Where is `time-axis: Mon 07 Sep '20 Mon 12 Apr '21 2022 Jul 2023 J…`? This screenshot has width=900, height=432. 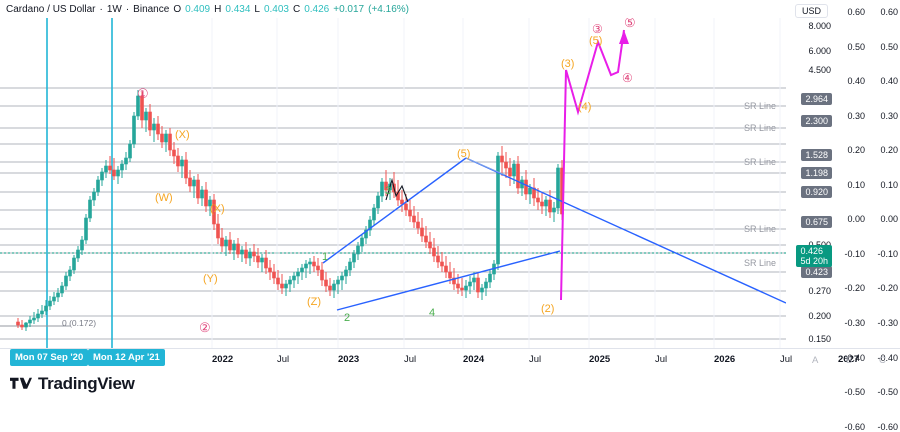
time-axis: Mon 07 Sep '20 Mon 12 Apr '21 2022 Jul 2023 J… is located at coordinates (450, 359).